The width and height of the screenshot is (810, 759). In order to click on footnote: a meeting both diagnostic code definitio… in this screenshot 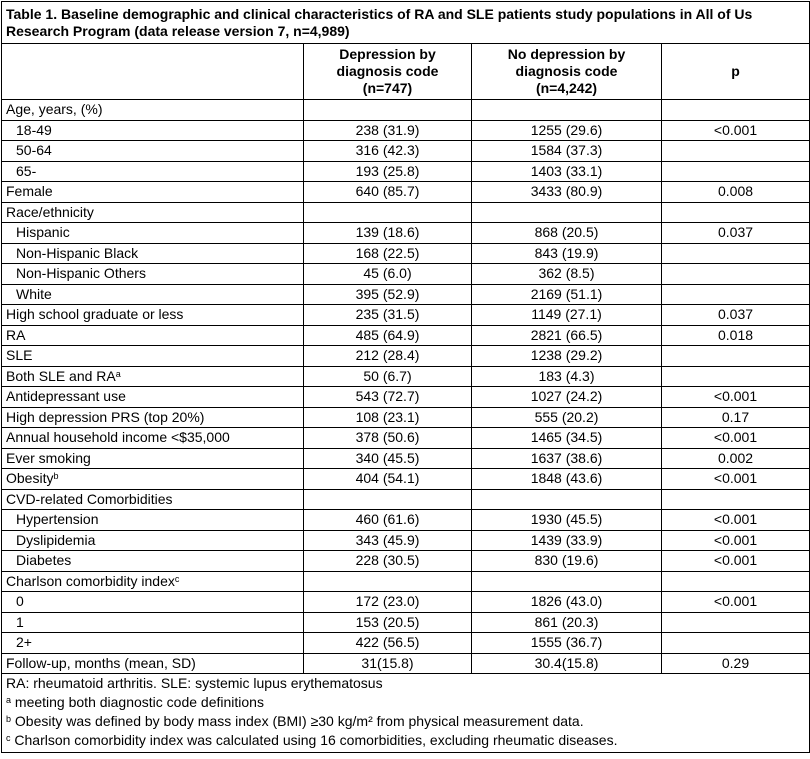, I will do `click(405, 702)`.